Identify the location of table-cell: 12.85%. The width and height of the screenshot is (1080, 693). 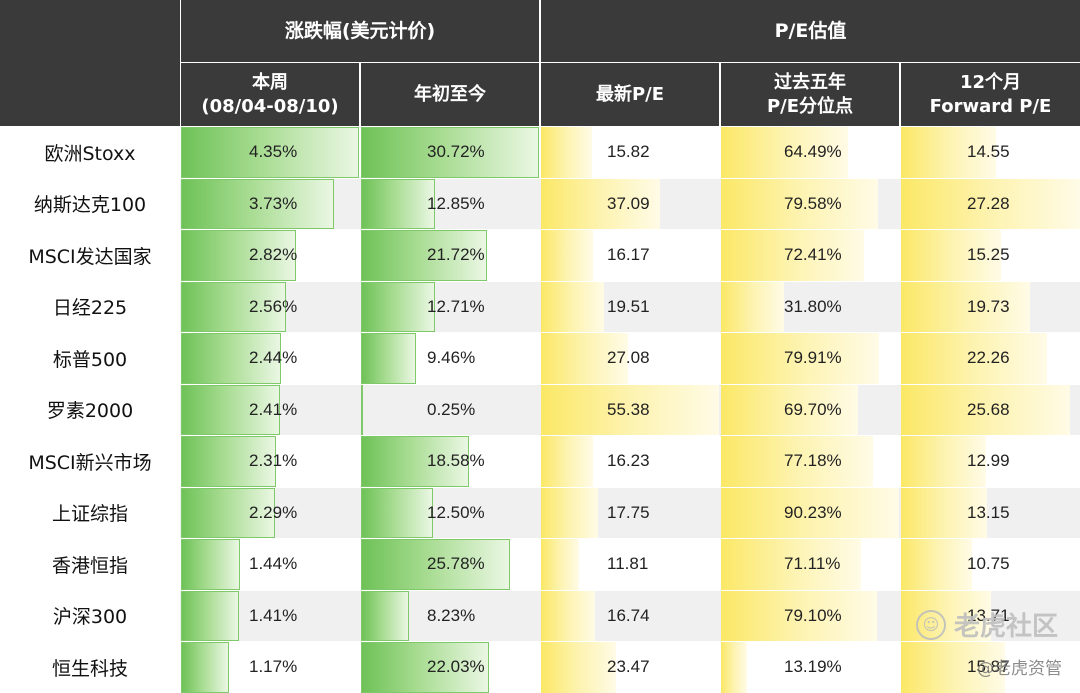
(450, 203).